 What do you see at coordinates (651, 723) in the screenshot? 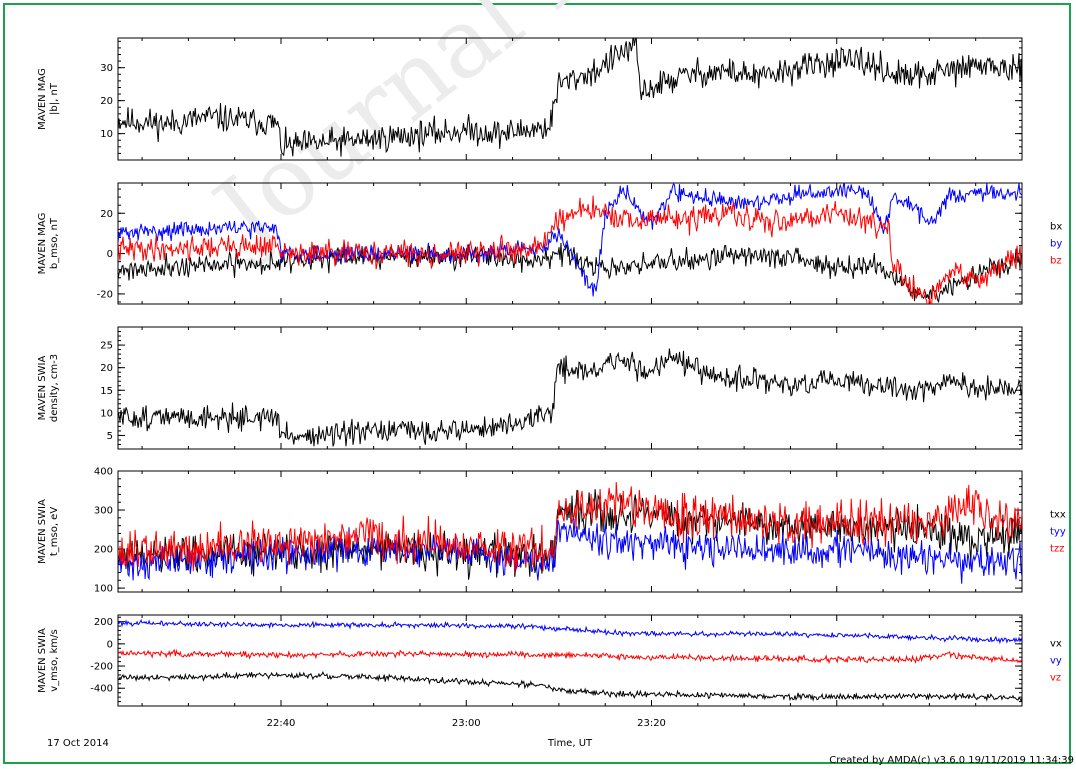
I see `x-tick-label: 23:20` at bounding box center [651, 723].